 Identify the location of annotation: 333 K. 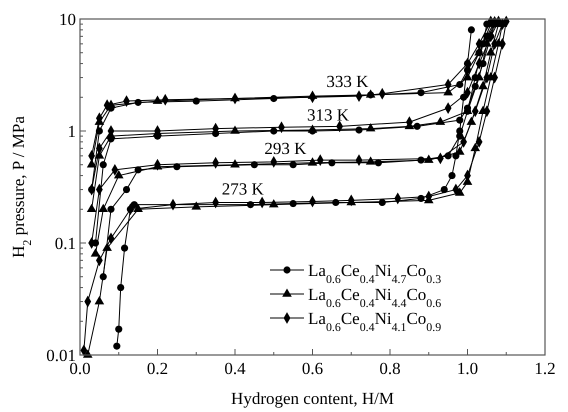
(348, 81).